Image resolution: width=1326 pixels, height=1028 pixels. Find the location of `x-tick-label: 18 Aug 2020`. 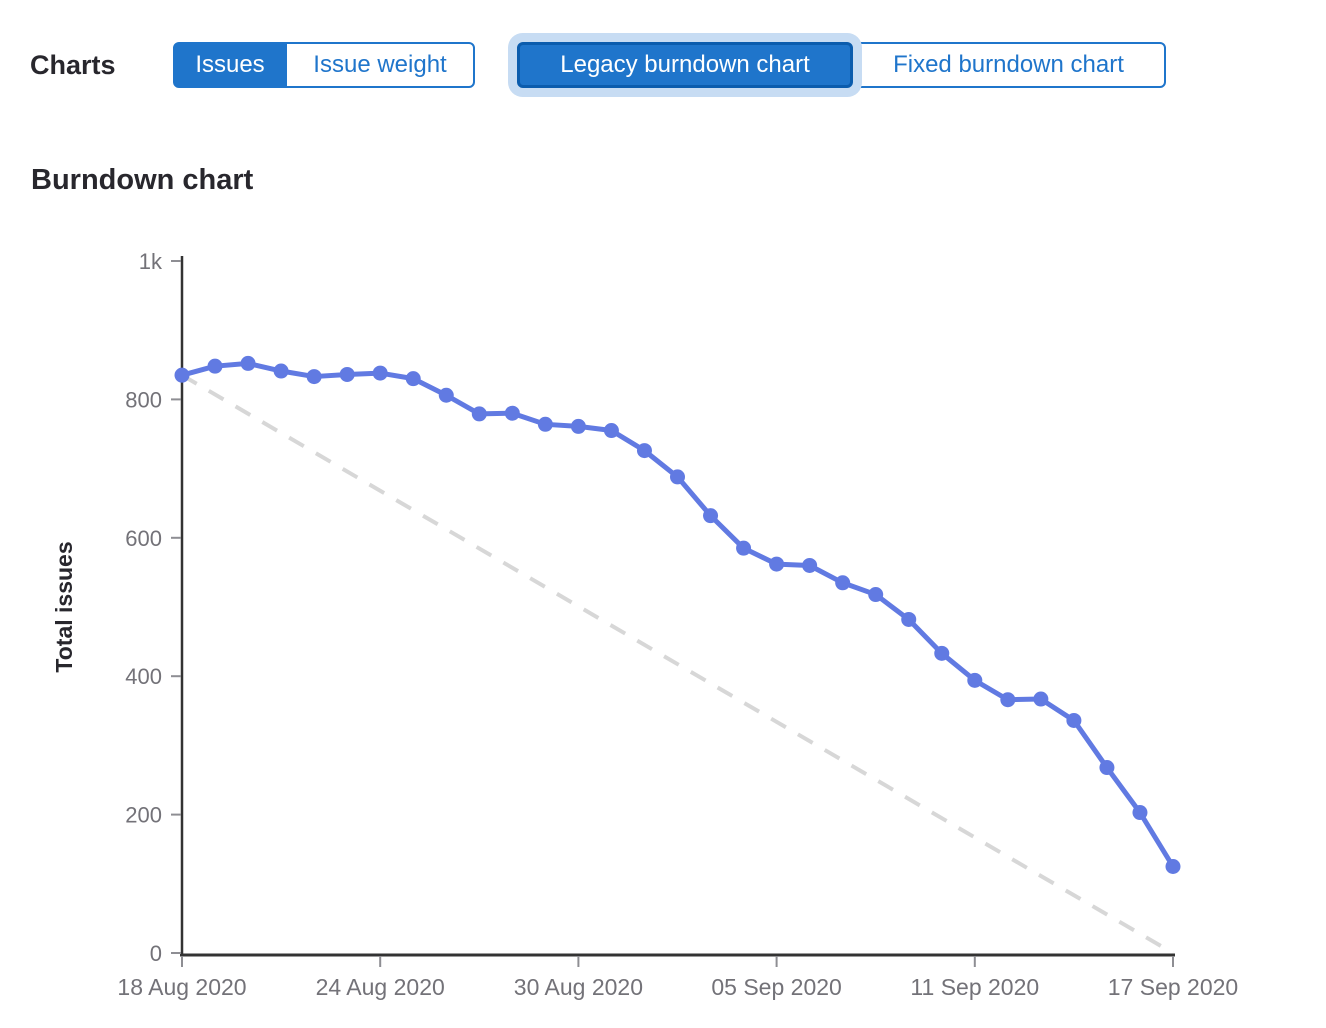

x-tick-label: 18 Aug 2020 is located at coordinates (181, 987).